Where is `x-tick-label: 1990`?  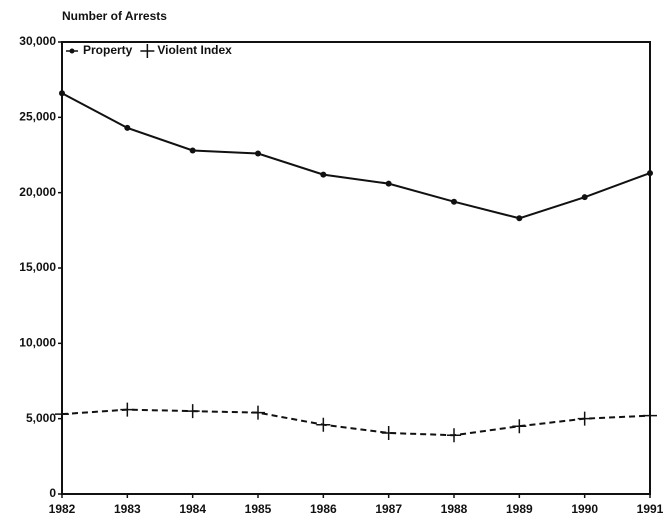
x-tick-label: 1990 is located at coordinates (584, 509).